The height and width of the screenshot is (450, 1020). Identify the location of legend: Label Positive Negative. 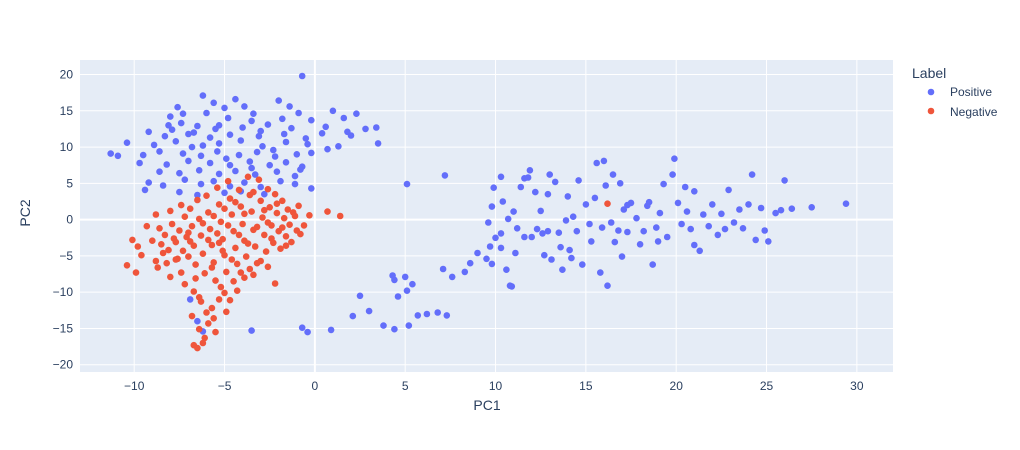
(955, 92).